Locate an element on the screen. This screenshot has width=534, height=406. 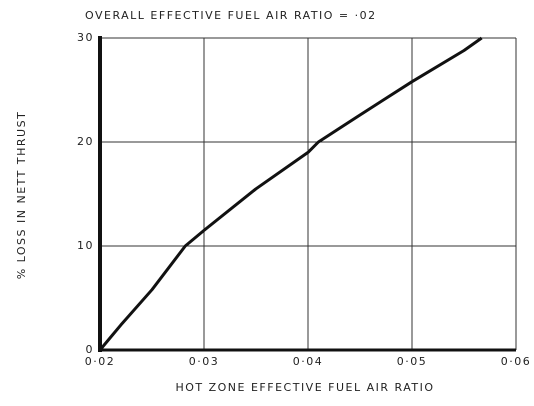
y-tick-label: 30 is located at coordinates (85, 37).